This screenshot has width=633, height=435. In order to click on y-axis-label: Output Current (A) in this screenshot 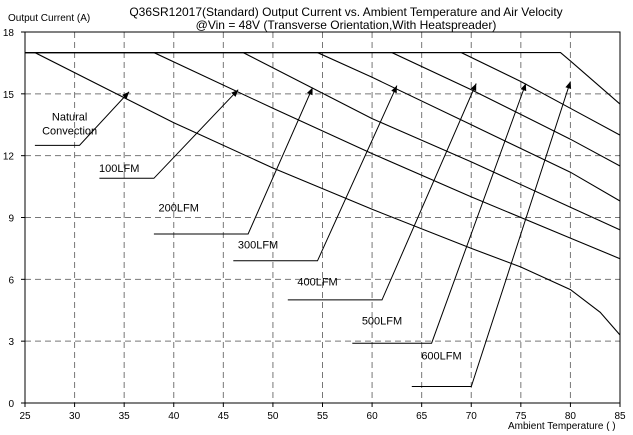, I will do `click(49, 18)`.